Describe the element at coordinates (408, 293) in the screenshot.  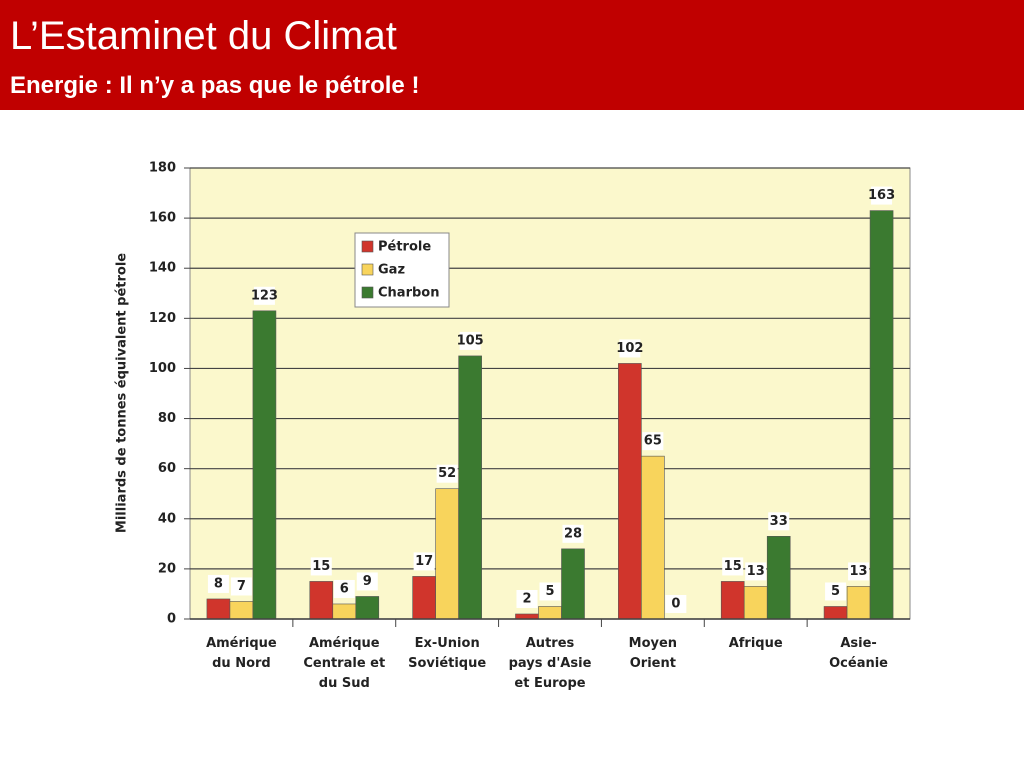
I see `legend-label: Charbon` at that location.